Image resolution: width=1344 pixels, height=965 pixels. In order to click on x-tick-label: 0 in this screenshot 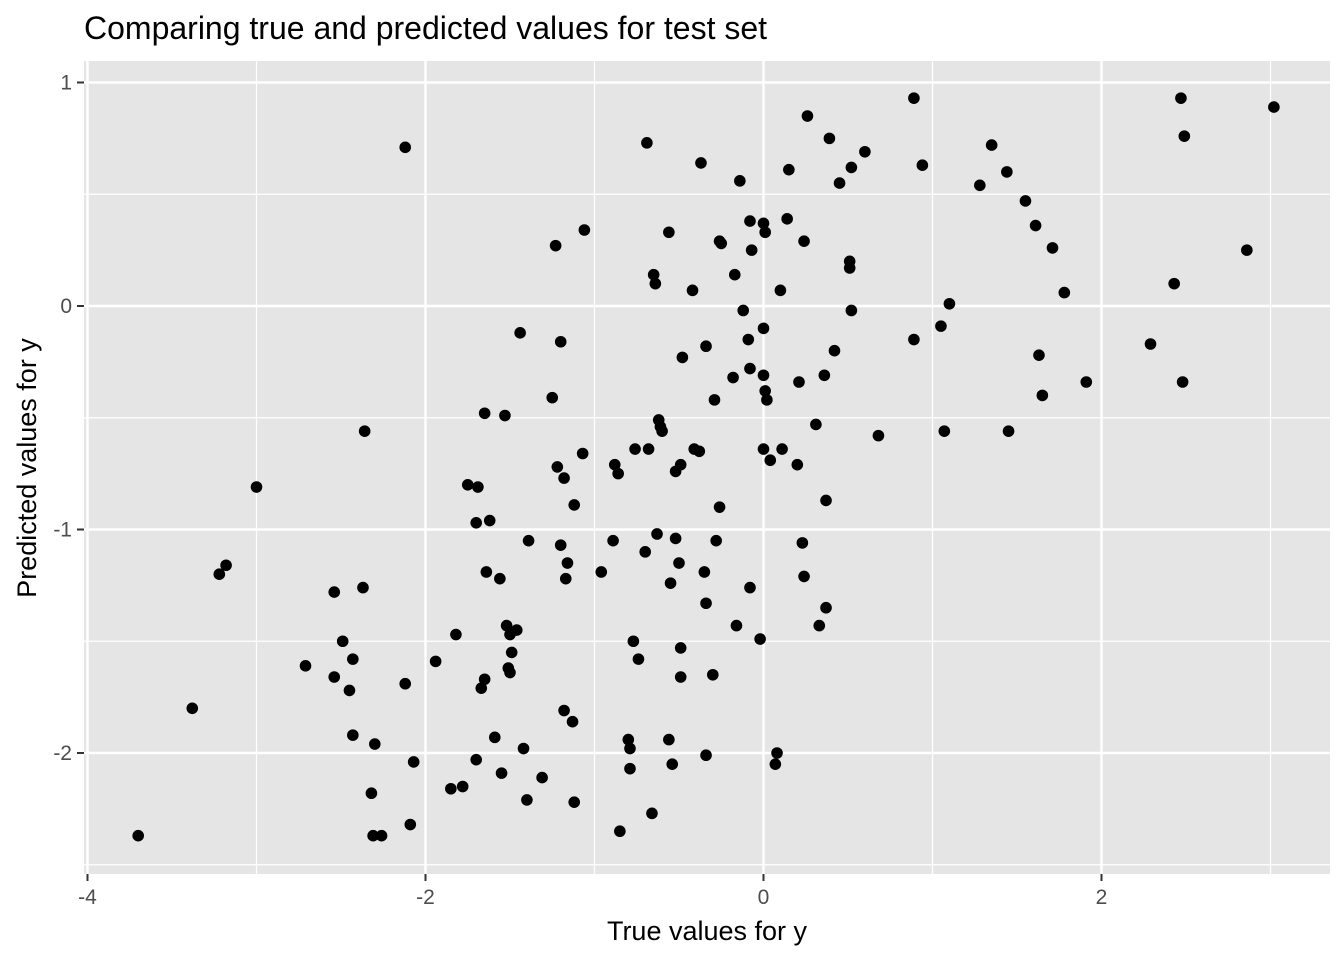, I will do `click(764, 897)`.